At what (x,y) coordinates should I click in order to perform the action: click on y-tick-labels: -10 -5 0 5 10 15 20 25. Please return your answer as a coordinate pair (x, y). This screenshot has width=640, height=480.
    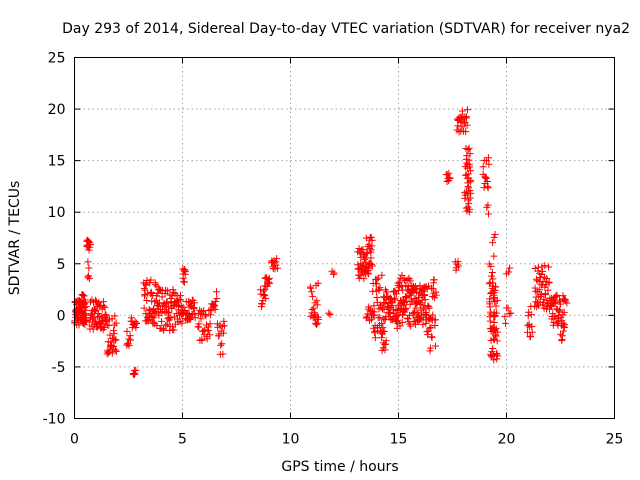
    Looking at the image, I should click on (54, 239).